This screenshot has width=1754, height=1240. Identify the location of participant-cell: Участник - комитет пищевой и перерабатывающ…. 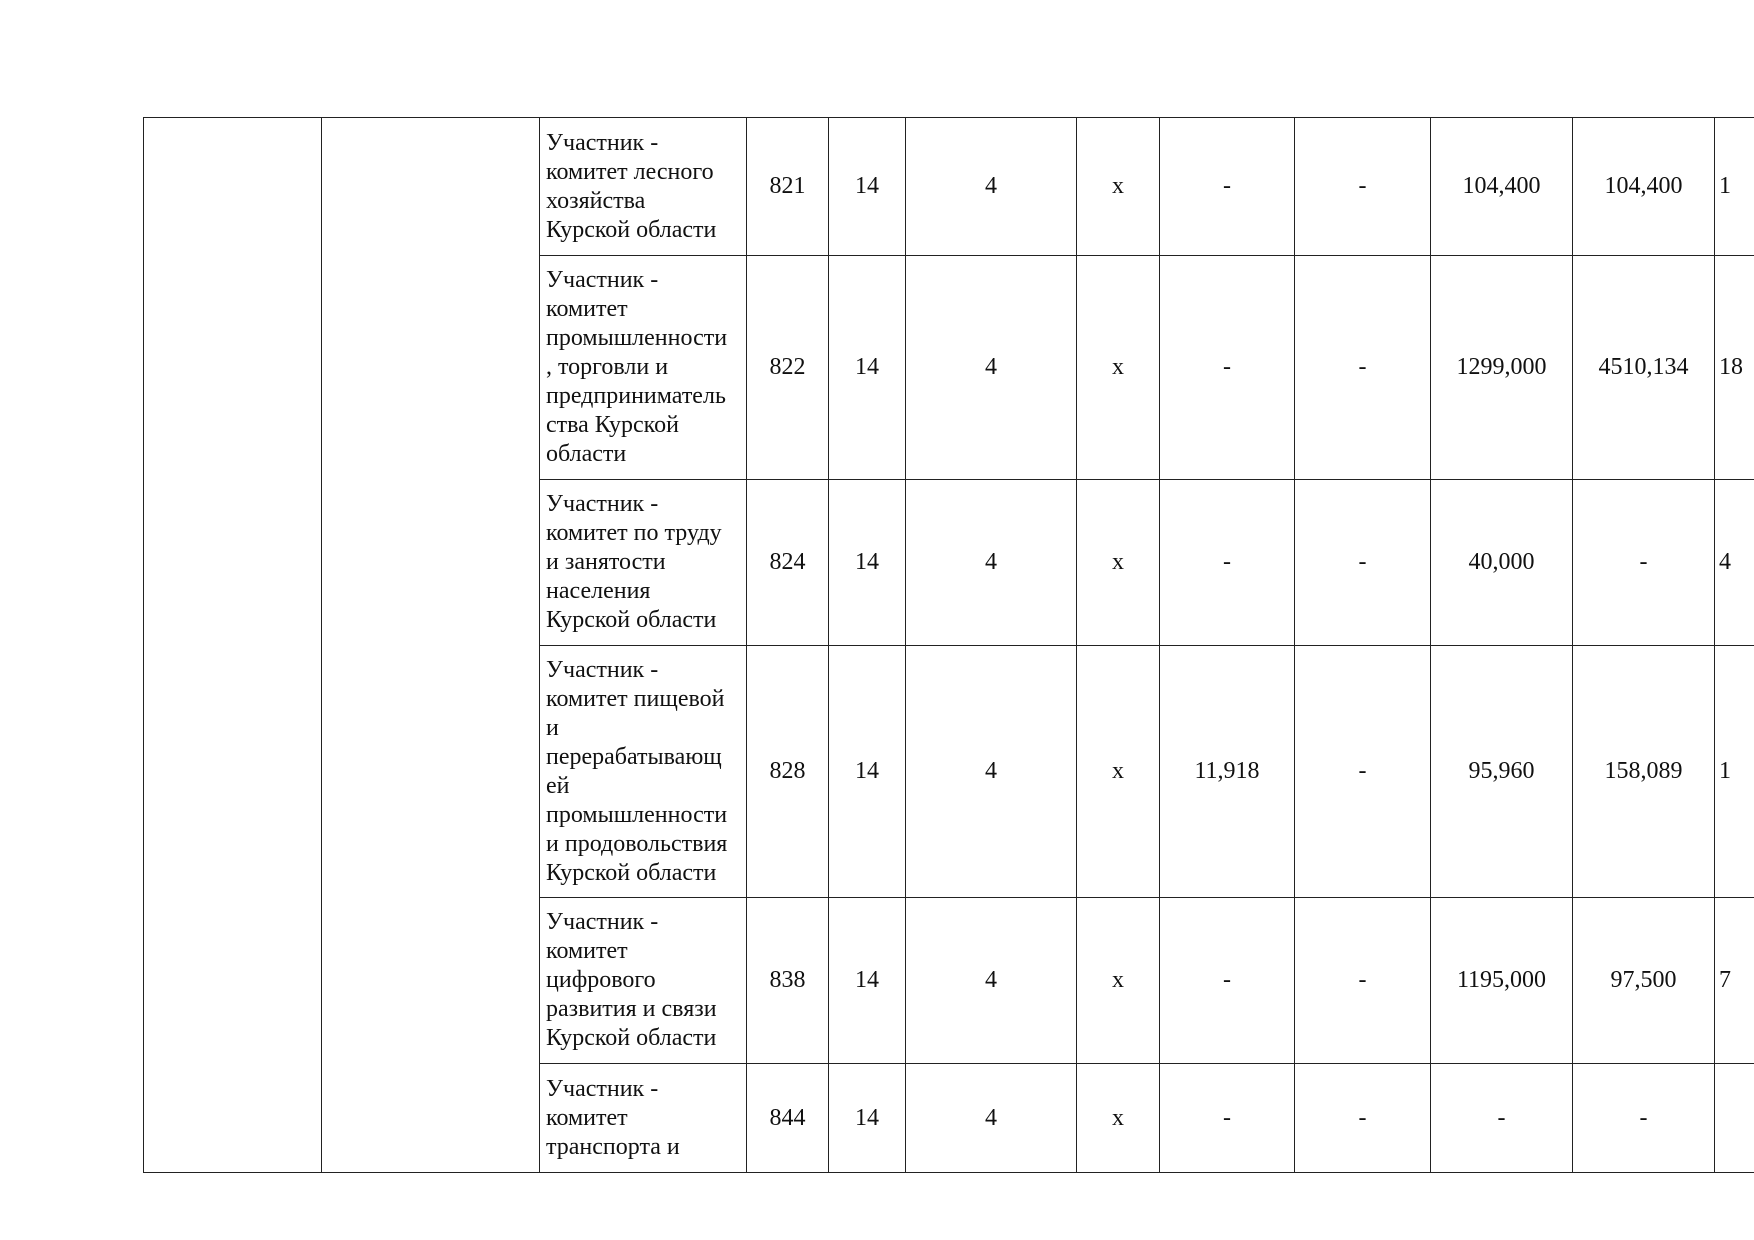
(643, 771).